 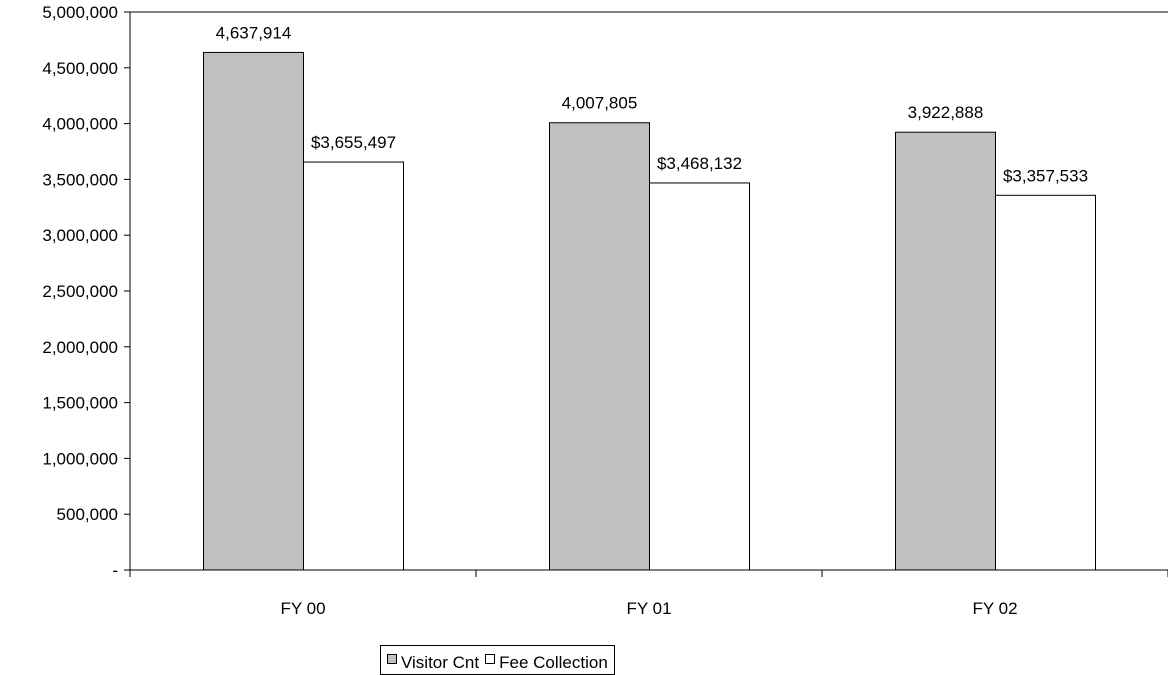 What do you see at coordinates (946, 112) in the screenshot?
I see `data-label: 3,922,888` at bounding box center [946, 112].